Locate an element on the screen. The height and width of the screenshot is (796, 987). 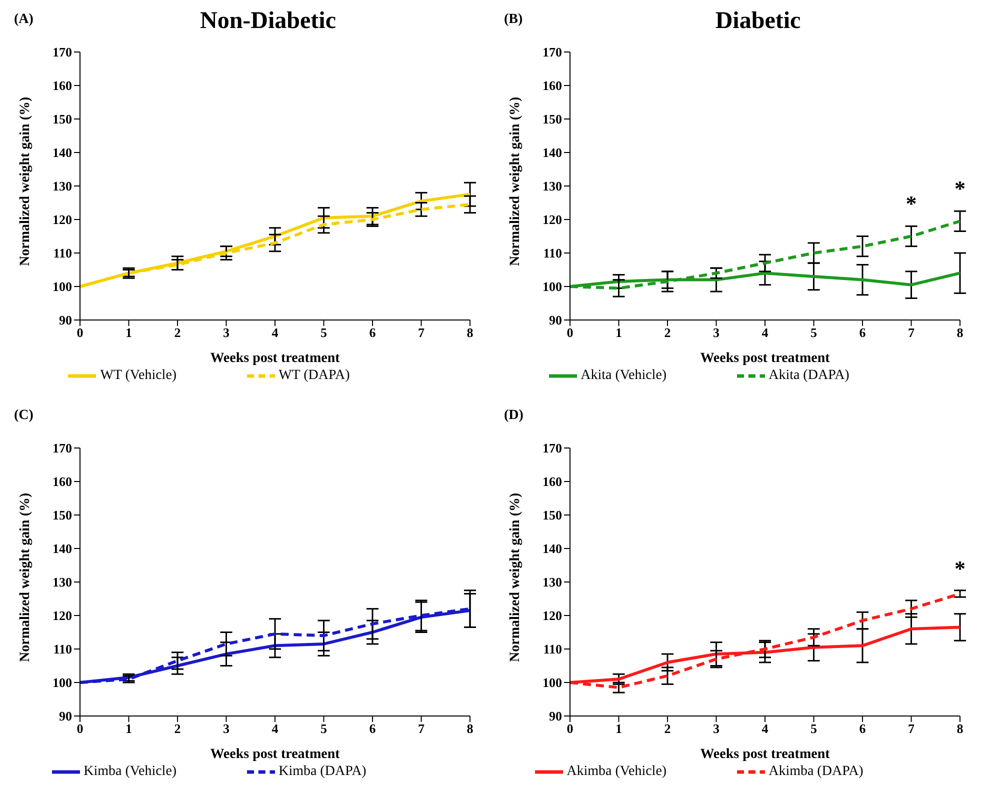
legend-label: Kimba (DAPA) is located at coordinates (322, 772).